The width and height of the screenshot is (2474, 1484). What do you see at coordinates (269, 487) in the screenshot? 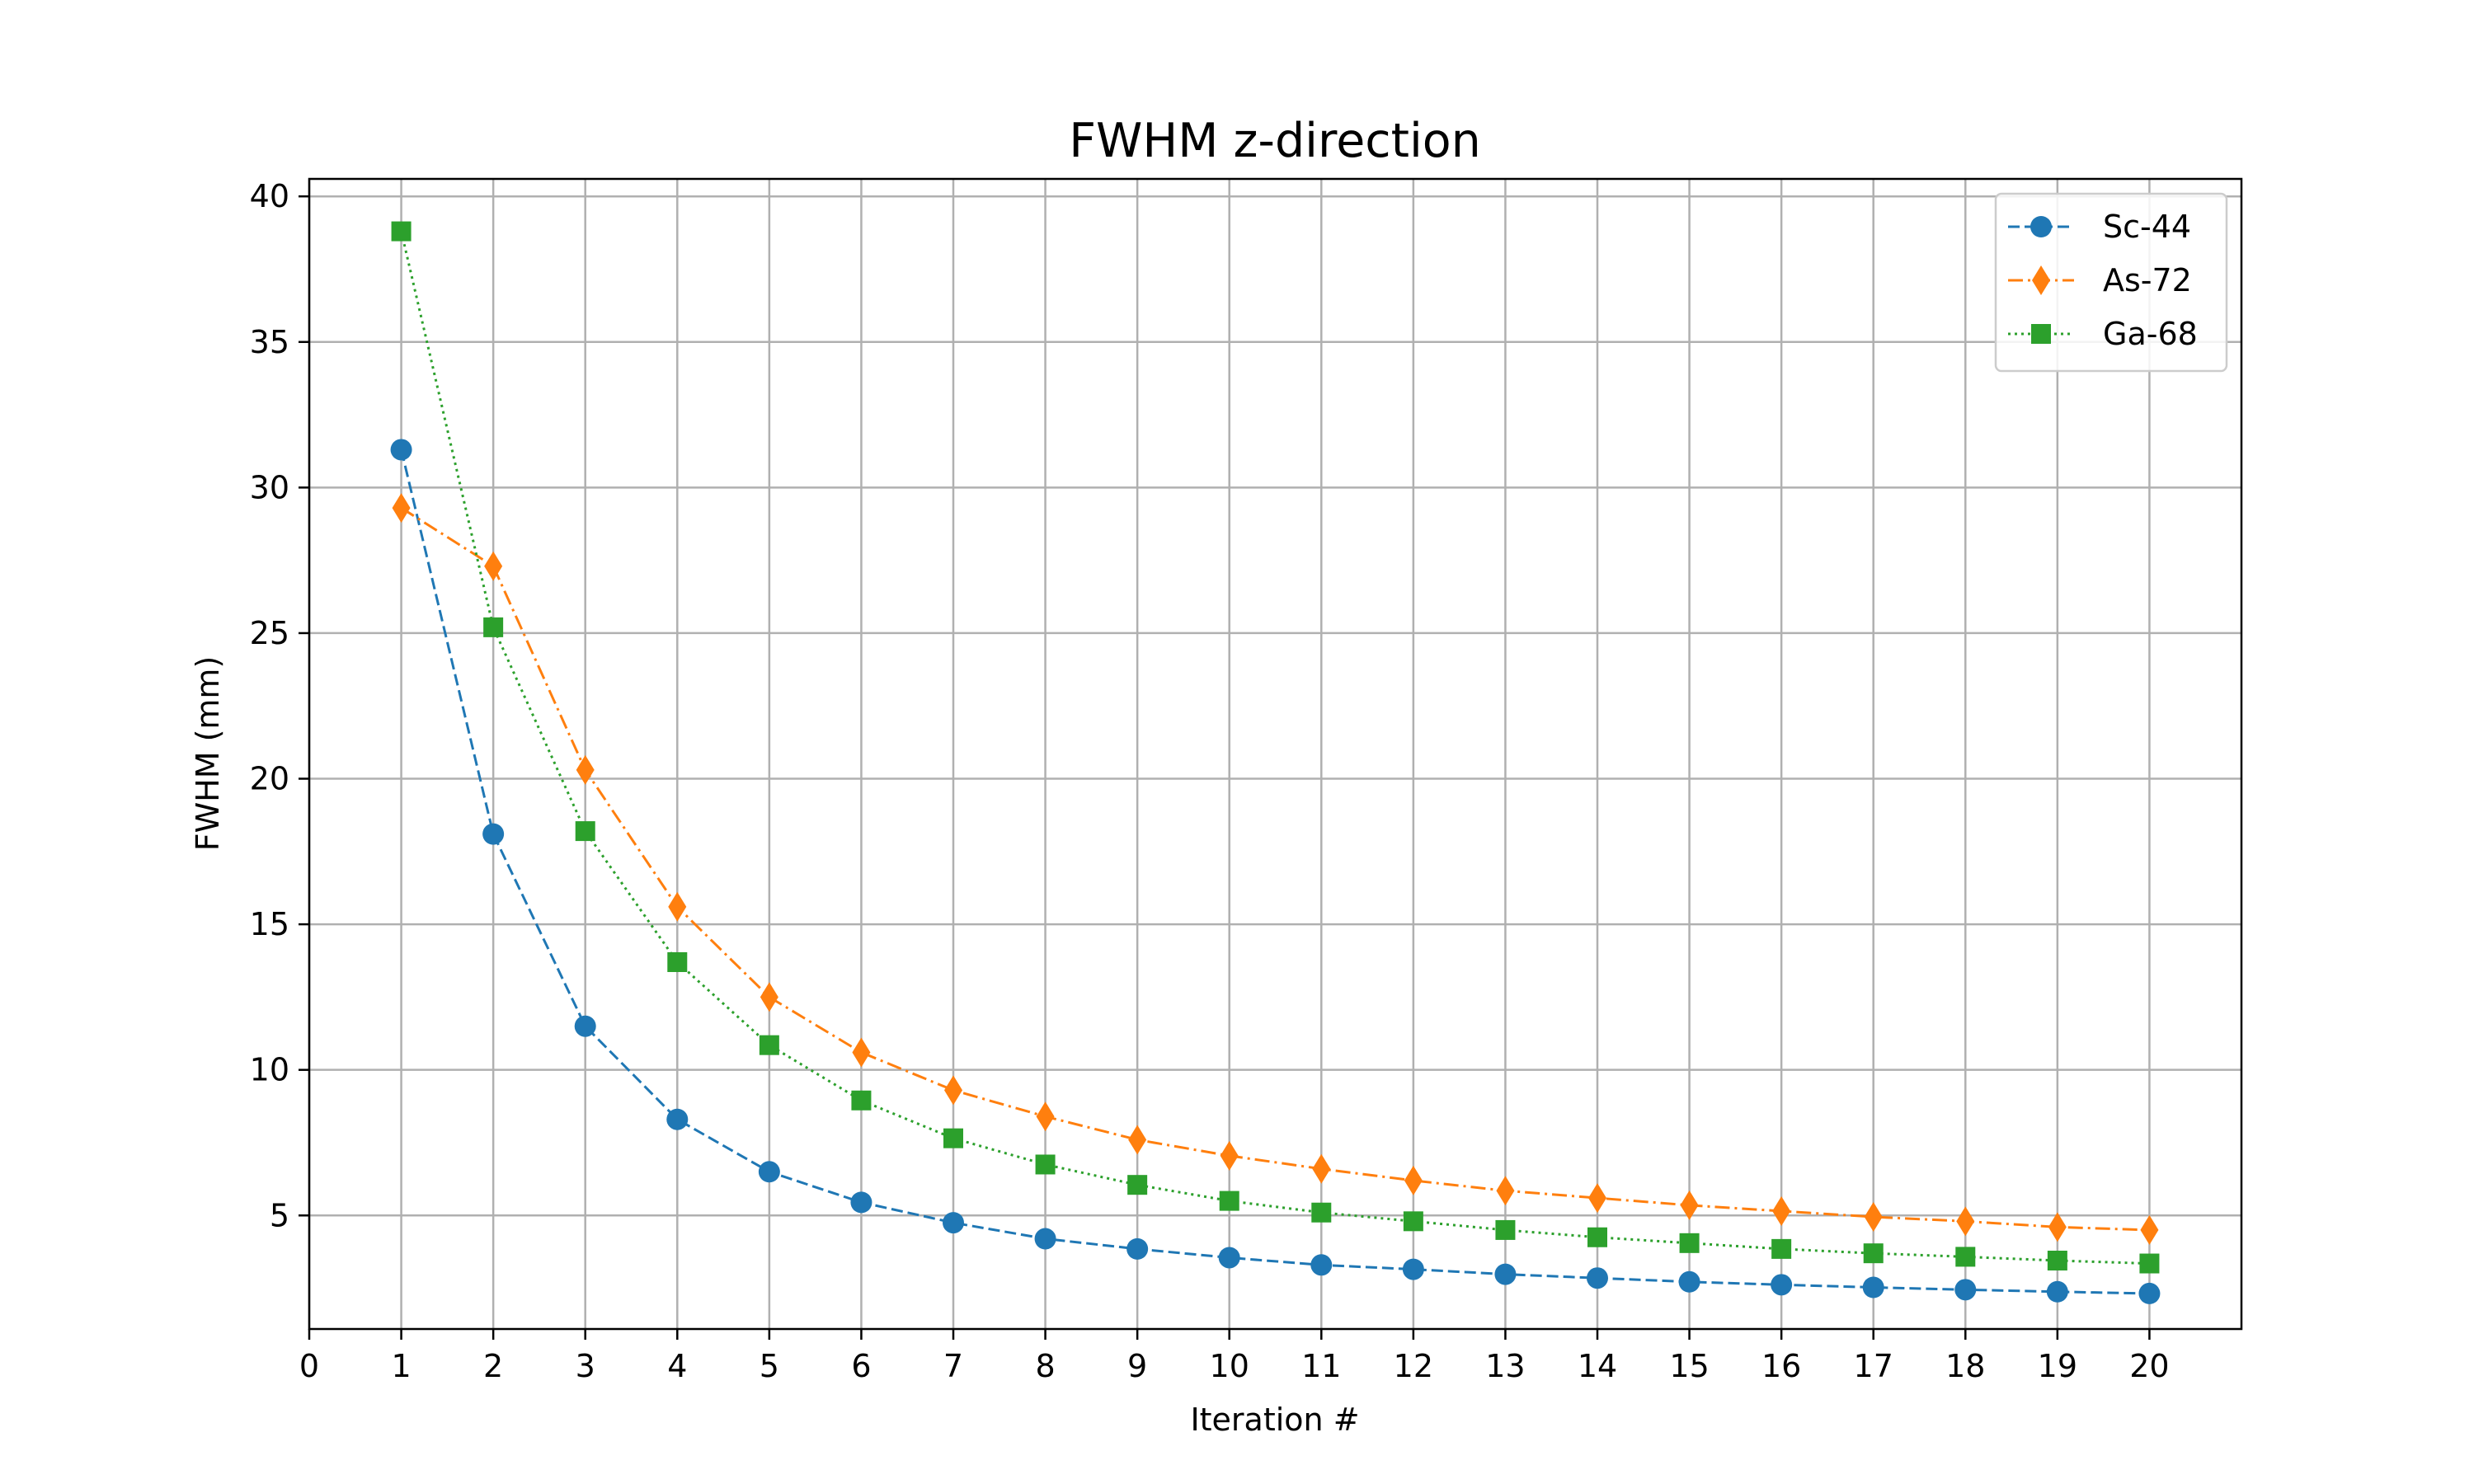
I see `y-tick-label: 30` at bounding box center [269, 487].